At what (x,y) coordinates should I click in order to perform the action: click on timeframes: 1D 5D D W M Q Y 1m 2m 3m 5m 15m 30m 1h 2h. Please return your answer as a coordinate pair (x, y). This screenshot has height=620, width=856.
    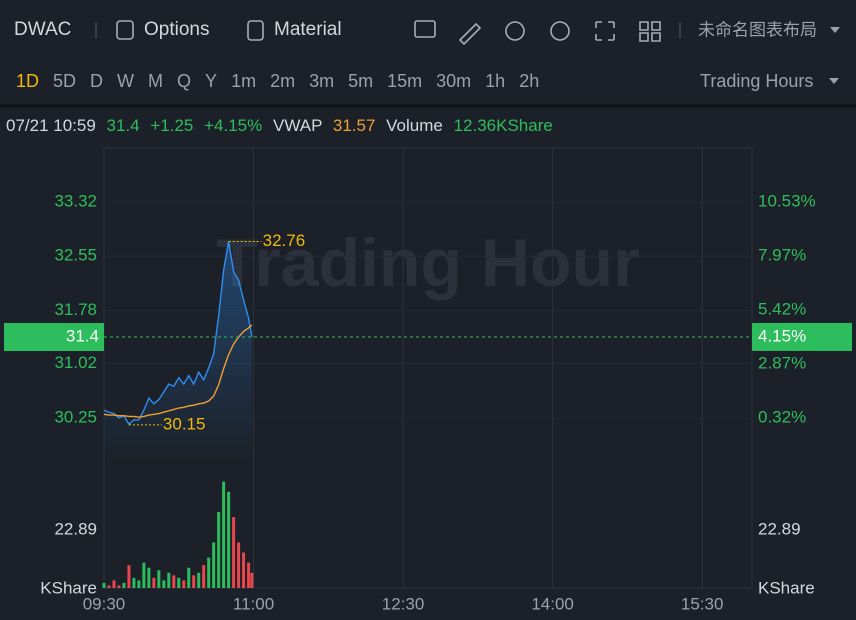
    Looking at the image, I should click on (277, 81).